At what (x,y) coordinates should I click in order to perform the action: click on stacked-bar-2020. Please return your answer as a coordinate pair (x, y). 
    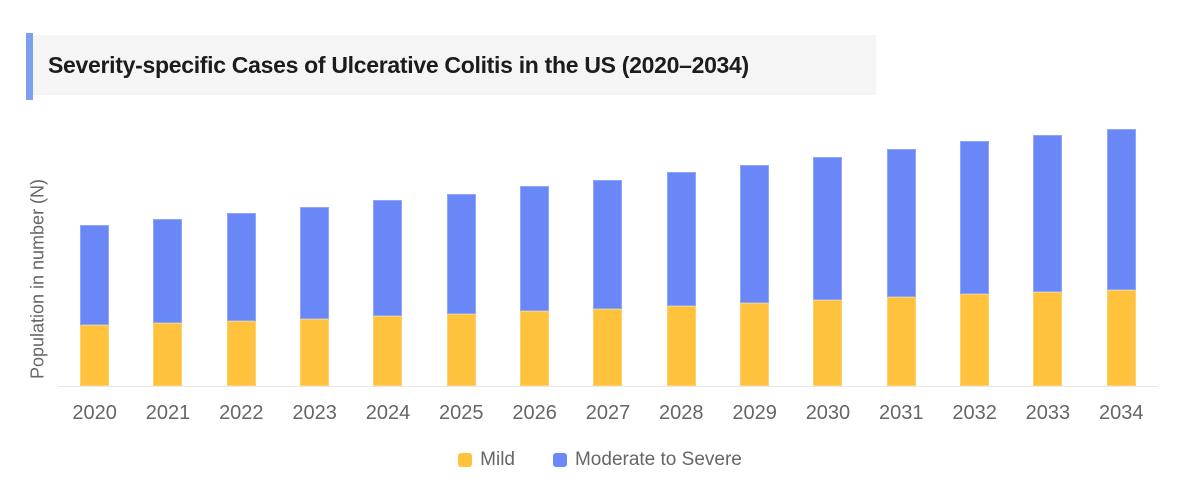
    Looking at the image, I should click on (95, 305).